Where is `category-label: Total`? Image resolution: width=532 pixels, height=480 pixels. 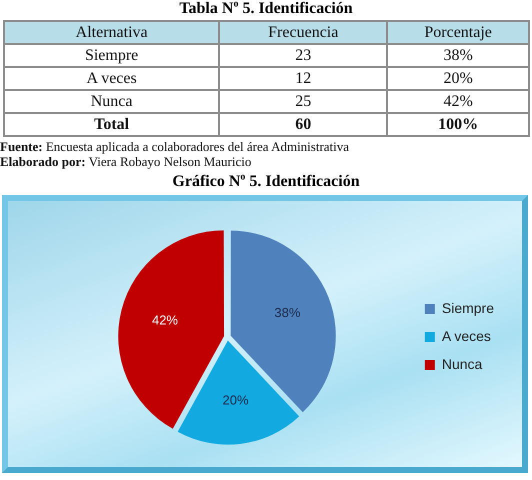
category-label: Total is located at coordinates (112, 124).